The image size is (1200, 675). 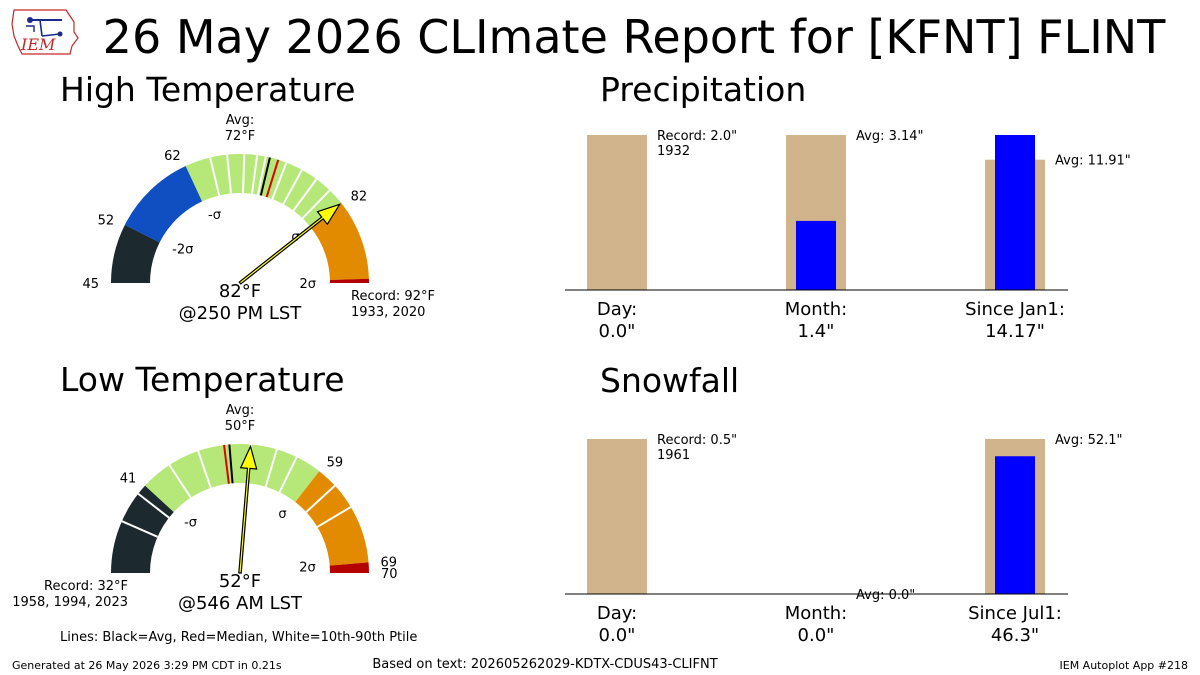 I want to click on category-label: Since Jul1: 46.3", so click(x=1015, y=624).